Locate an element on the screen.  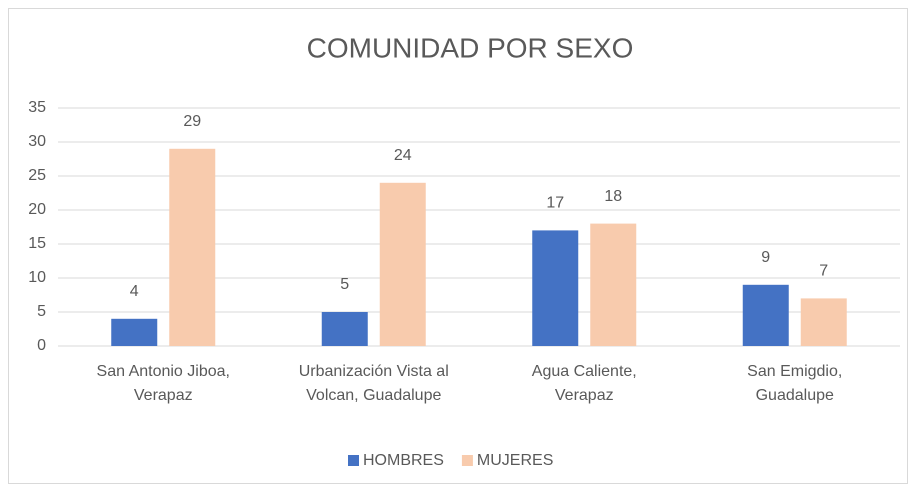
data-label: 18 is located at coordinates (613, 196).